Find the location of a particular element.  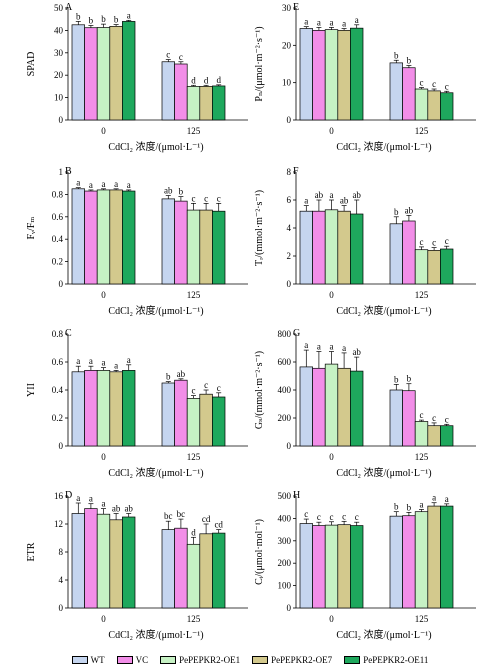

sig-letter-d: d is located at coordinates (193, 532).